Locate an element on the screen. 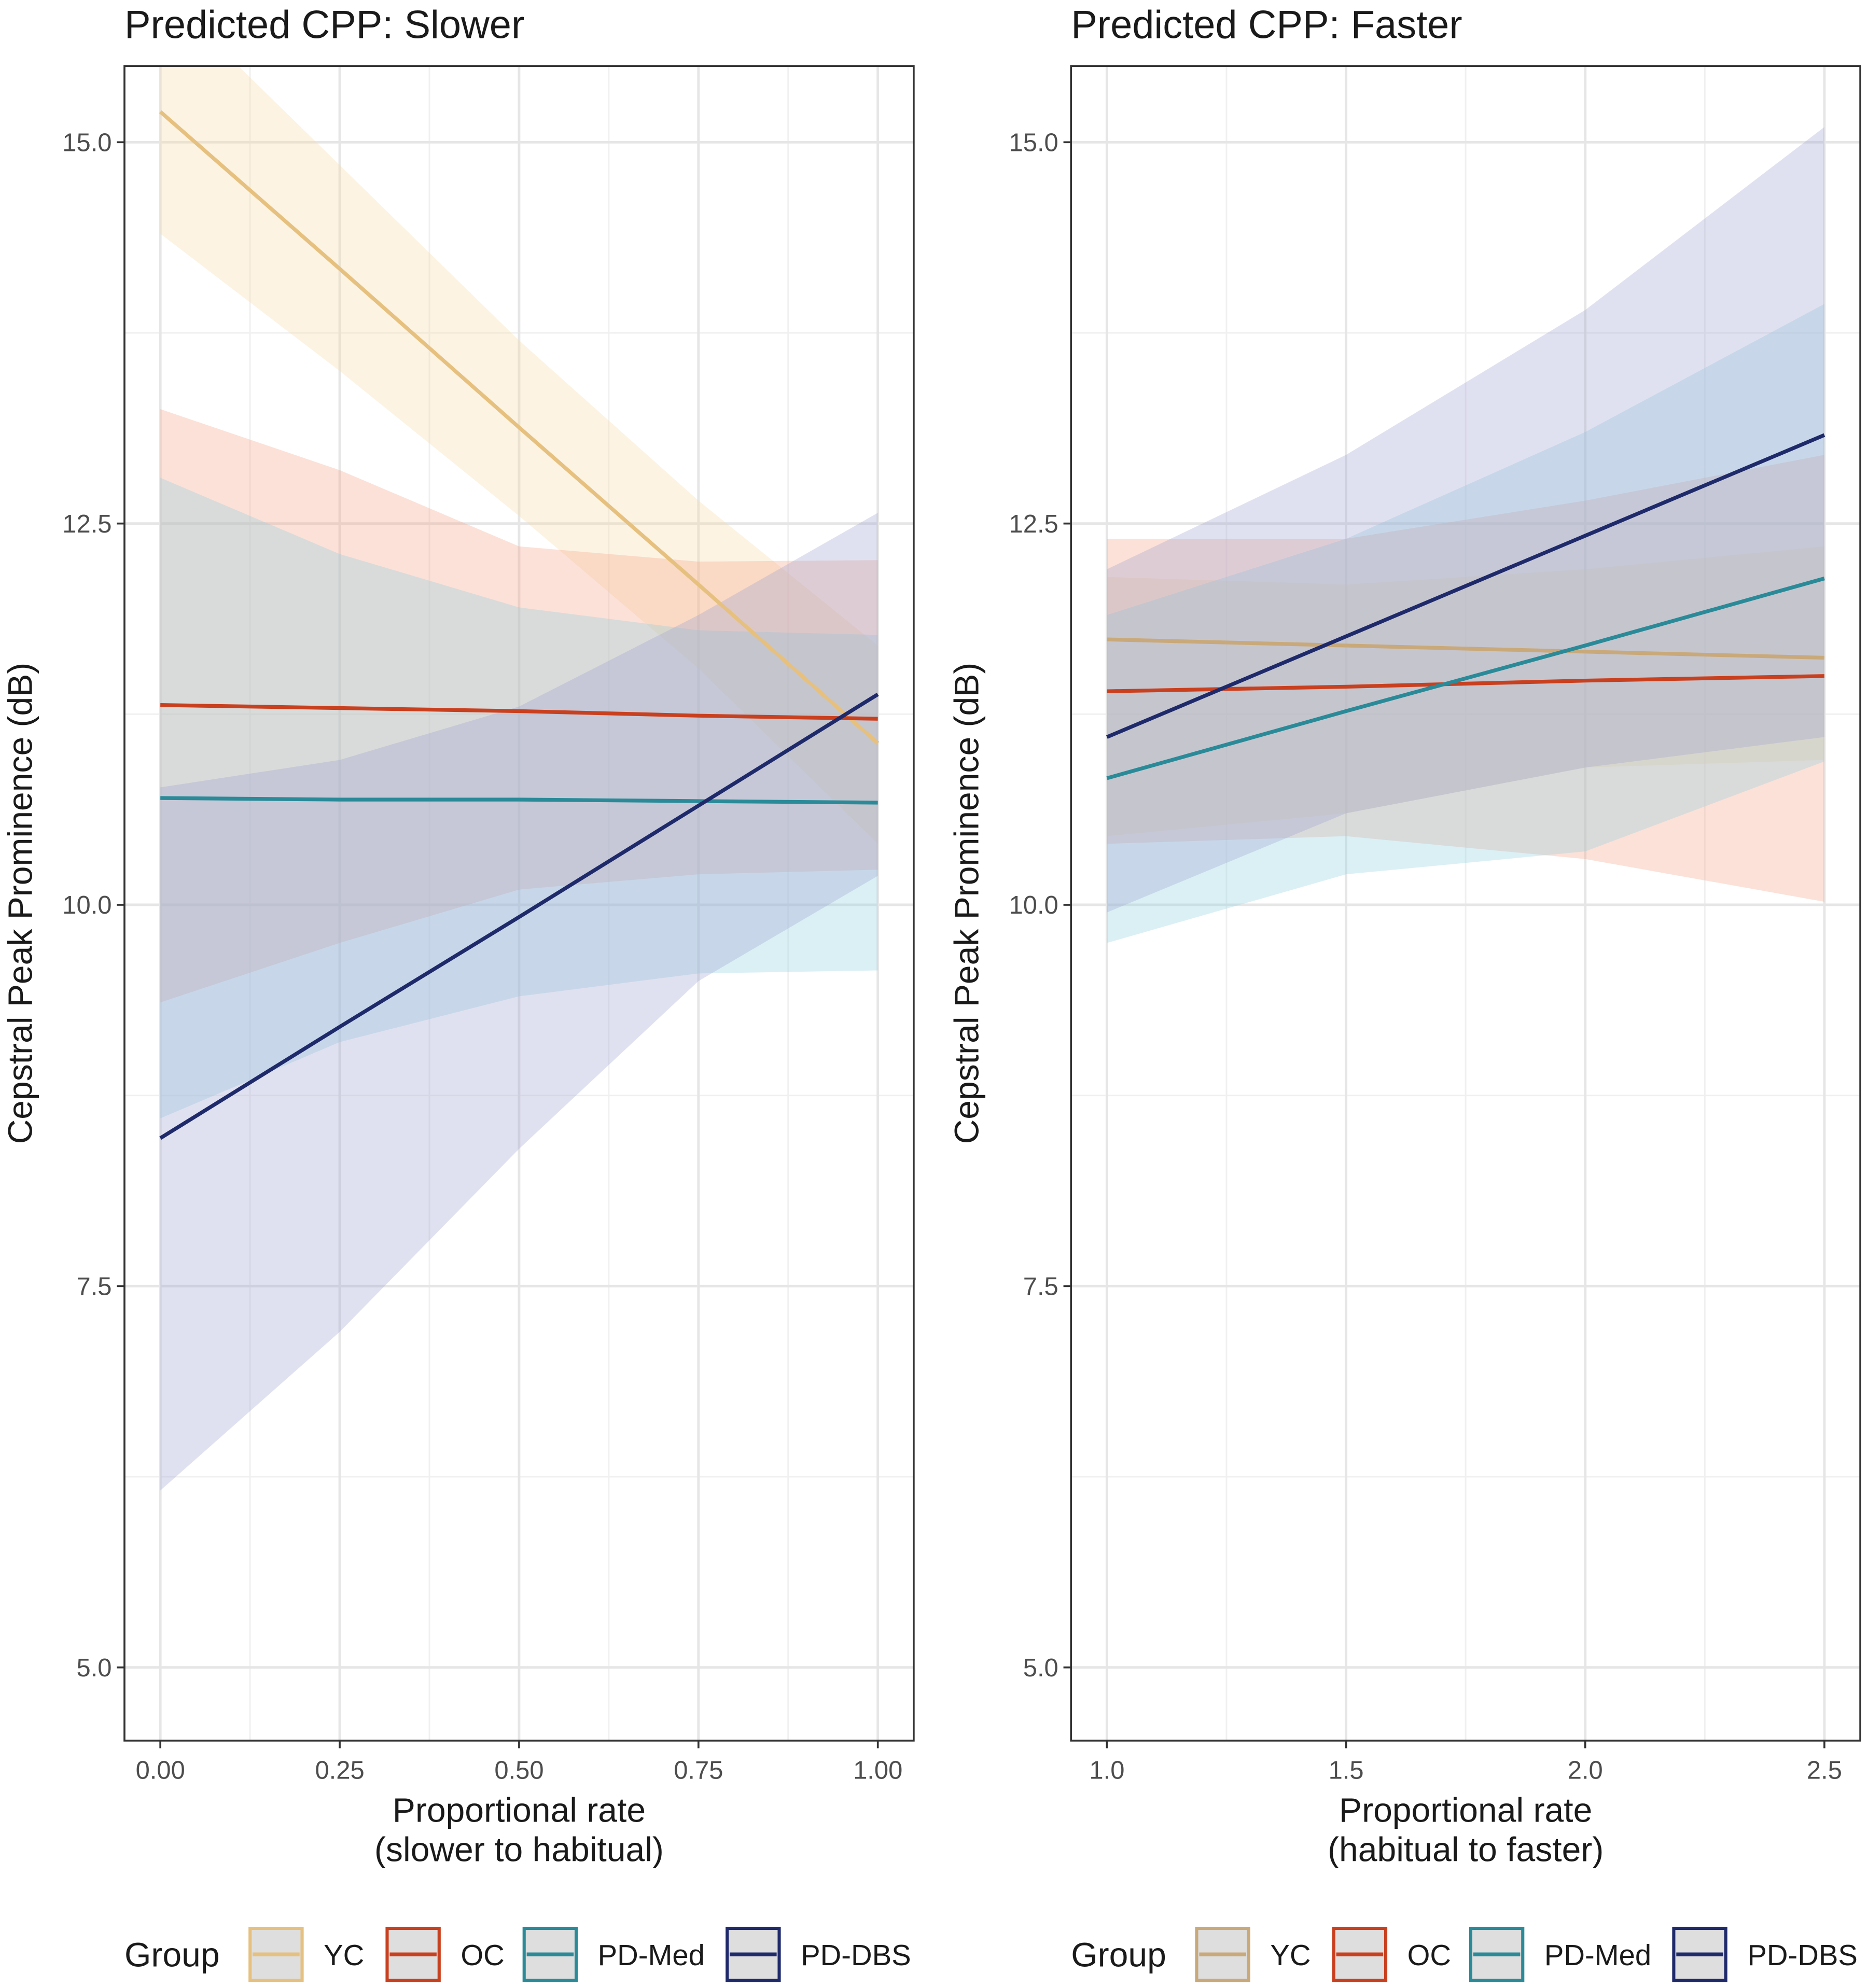 The width and height of the screenshot is (1868, 1988). x-axis-label: (slower to habitual) is located at coordinates (519, 1849).